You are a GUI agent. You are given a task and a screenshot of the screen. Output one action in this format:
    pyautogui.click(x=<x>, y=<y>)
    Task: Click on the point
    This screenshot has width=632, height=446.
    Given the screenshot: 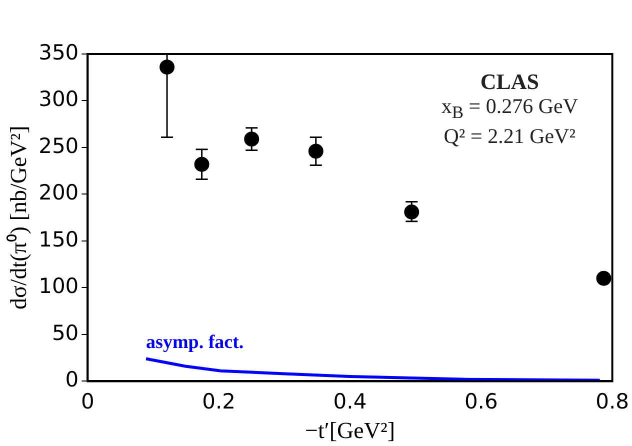 What is the action you would take?
    pyautogui.click(x=604, y=278)
    